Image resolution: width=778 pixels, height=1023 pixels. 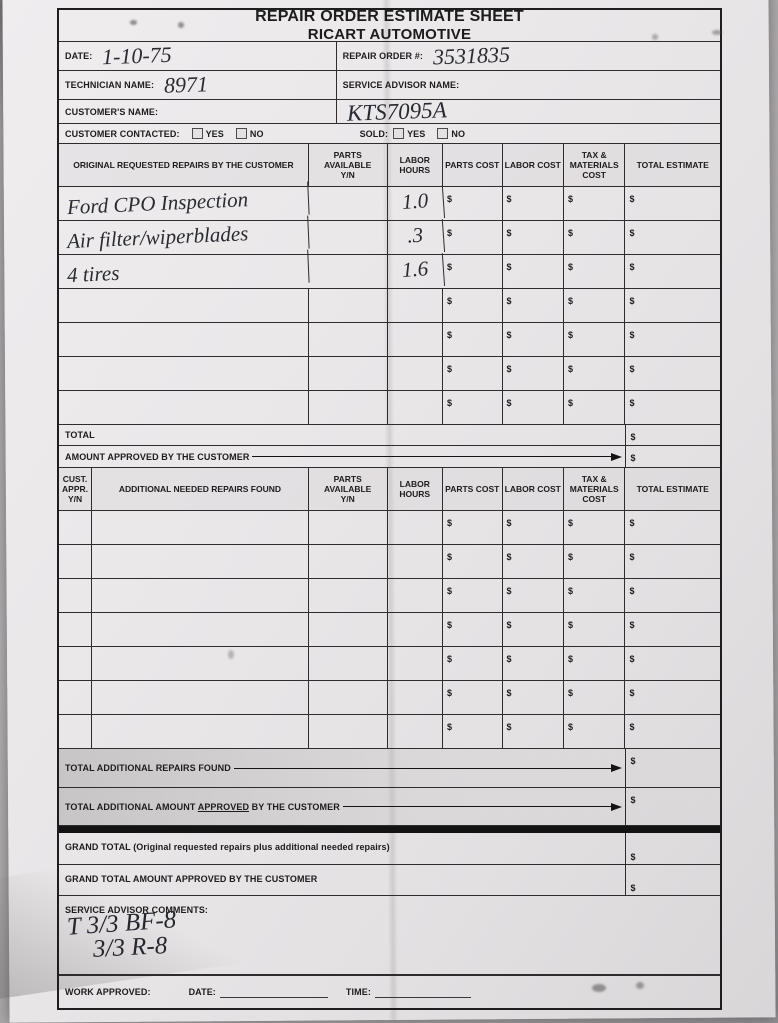 What do you see at coordinates (672, 848) in the screenshot?
I see `grand-total-amount-cell: $` at bounding box center [672, 848].